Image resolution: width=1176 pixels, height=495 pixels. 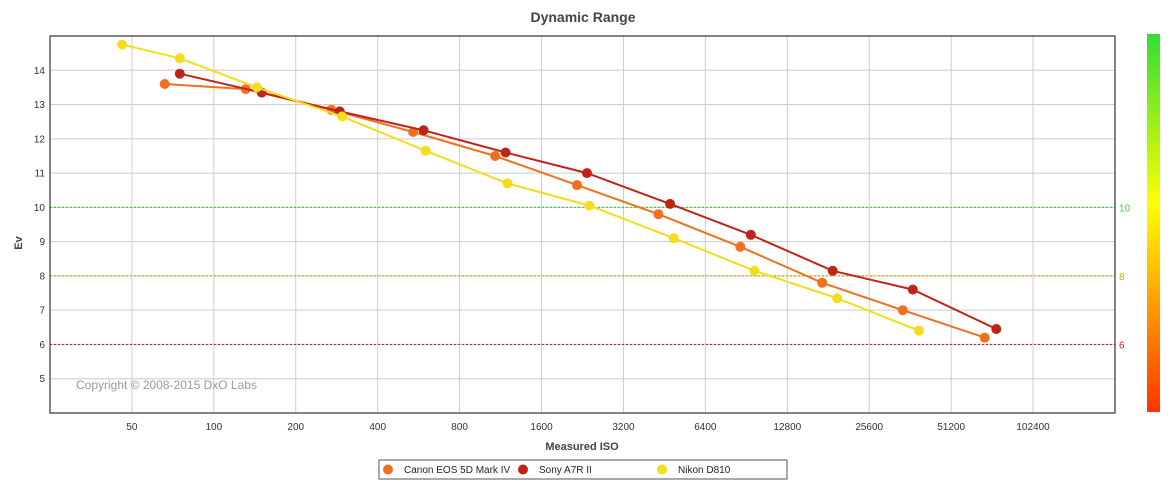 I want to click on x-tick-label: 102400, so click(x=1033, y=427).